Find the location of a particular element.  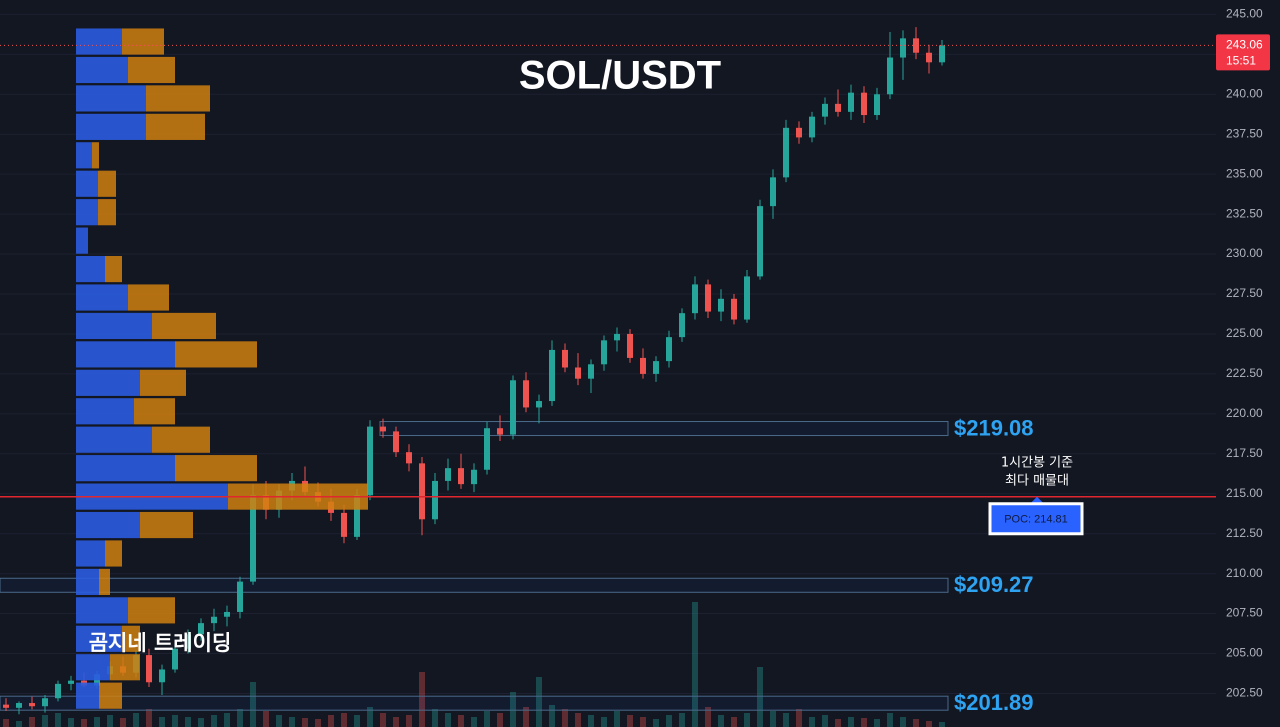

y-tick-label: 202.50 is located at coordinates (1244, 693).